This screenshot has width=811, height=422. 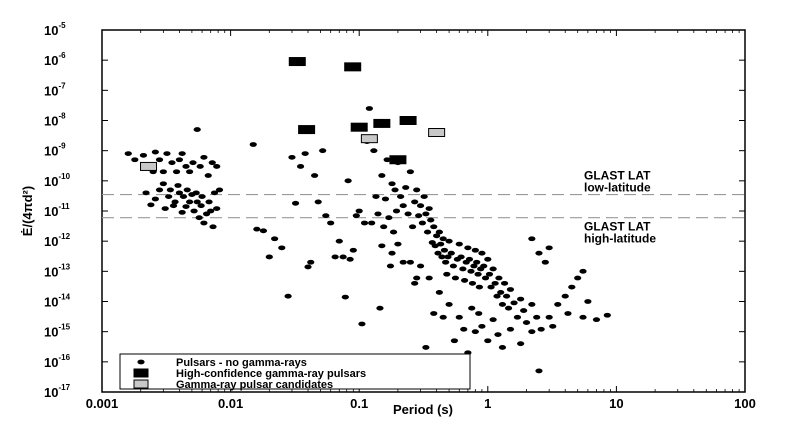 What do you see at coordinates (254, 385) in the screenshot?
I see `legend-label: Gamma-ray pulsar candidates` at bounding box center [254, 385].